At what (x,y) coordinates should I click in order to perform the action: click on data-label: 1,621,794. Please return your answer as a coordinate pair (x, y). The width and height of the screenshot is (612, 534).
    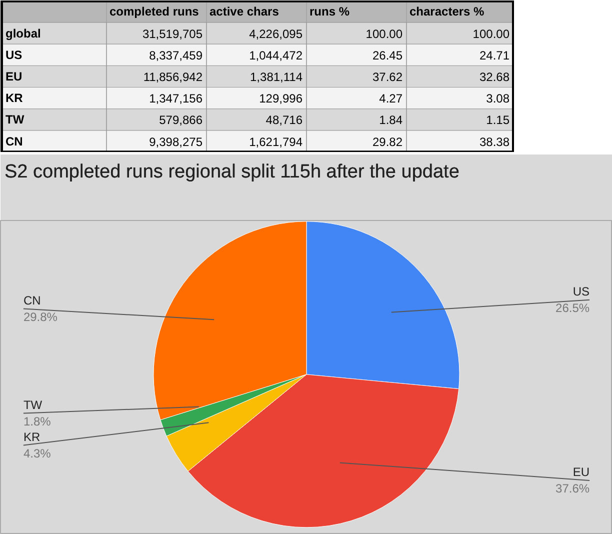
    Looking at the image, I should click on (276, 141).